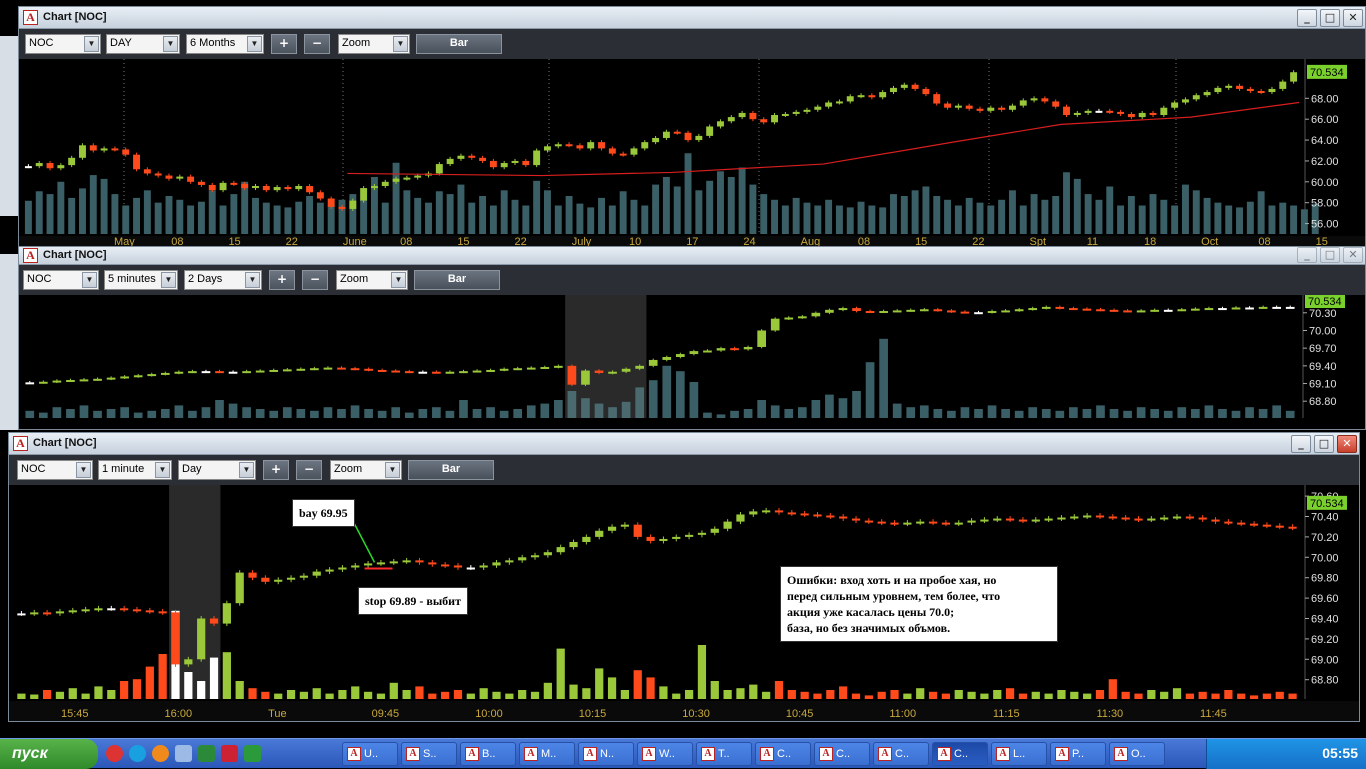 The image size is (1366, 769). I want to click on taskbar-task-button: A U.., so click(370, 754).